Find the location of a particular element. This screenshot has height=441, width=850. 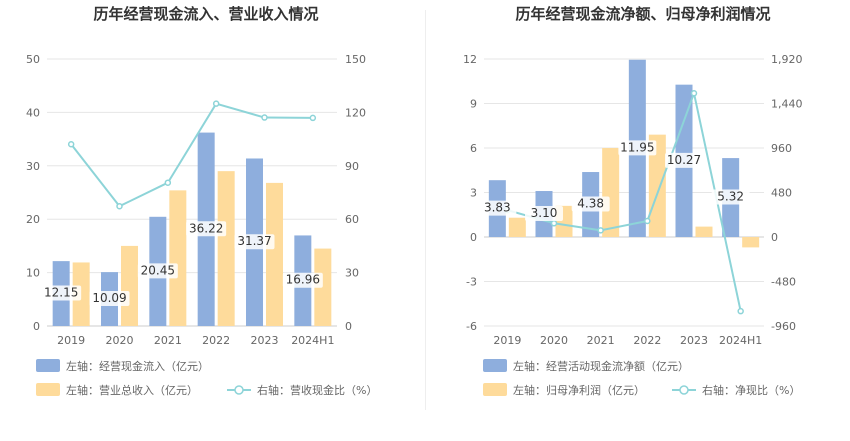

data-label: 20.45 is located at coordinates (158, 270).